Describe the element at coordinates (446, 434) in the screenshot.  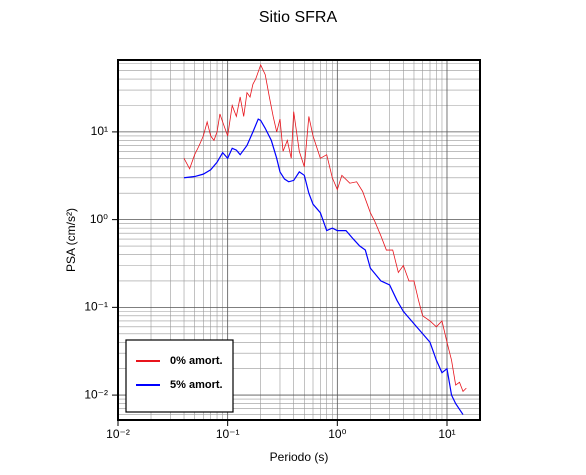
I see `x-tick-label: 10¹` at that location.